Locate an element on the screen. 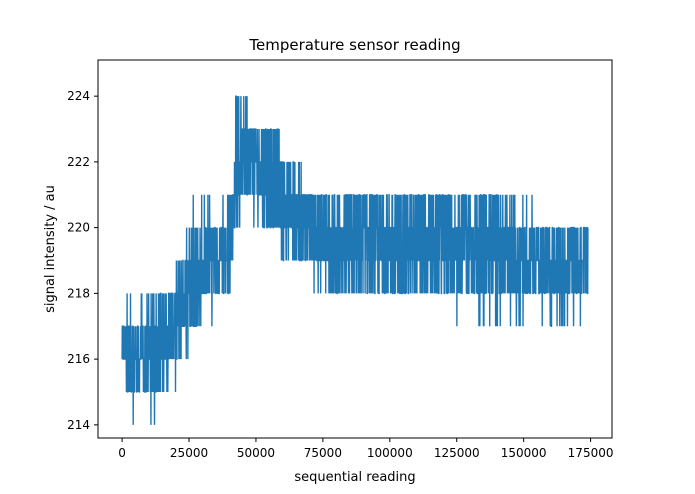  y-axis-label: signal intensity / au is located at coordinates (50, 249).